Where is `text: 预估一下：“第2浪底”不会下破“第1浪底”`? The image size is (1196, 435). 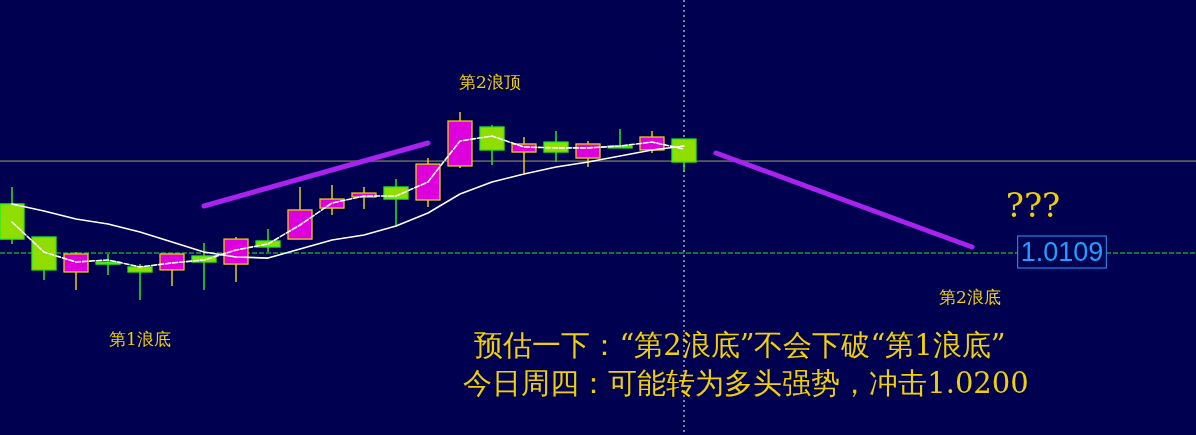
text: 预估一下：“第2浪底”不会下破“第1浪底” is located at coordinates (740, 345).